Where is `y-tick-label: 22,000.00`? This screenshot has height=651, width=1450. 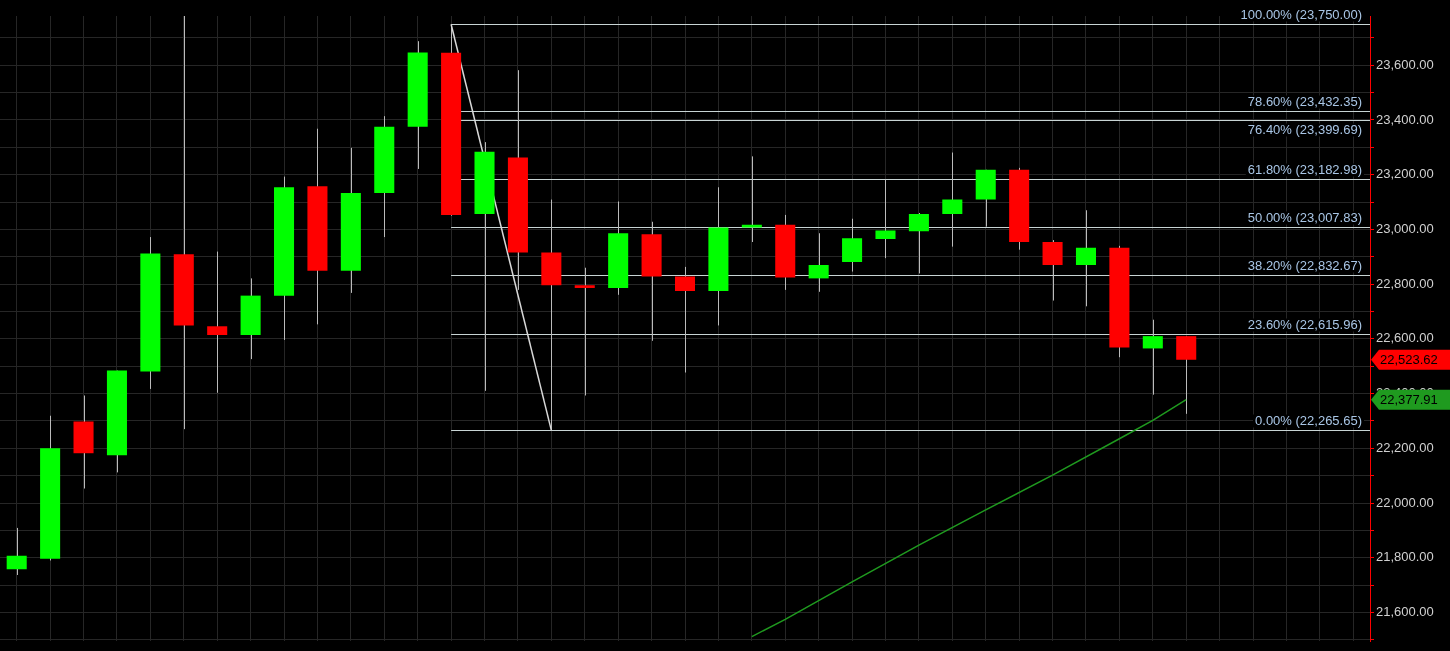 y-tick-label: 22,000.00 is located at coordinates (1405, 502).